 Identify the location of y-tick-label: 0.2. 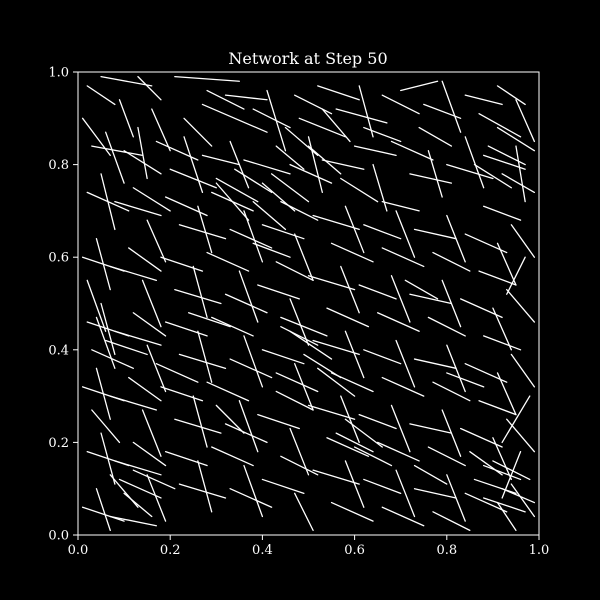
(58, 443).